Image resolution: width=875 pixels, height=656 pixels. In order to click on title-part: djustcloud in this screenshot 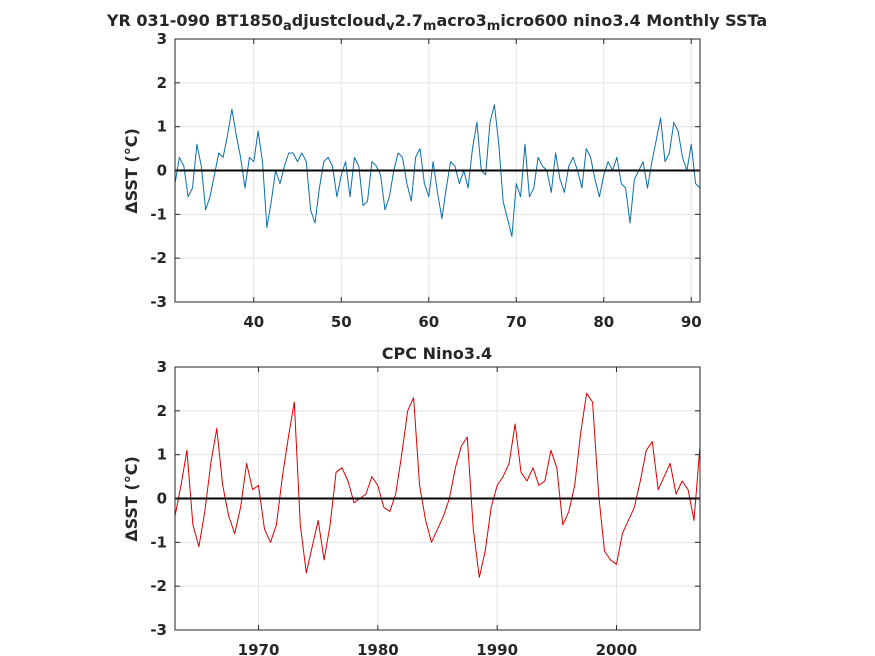, I will do `click(339, 20)`.